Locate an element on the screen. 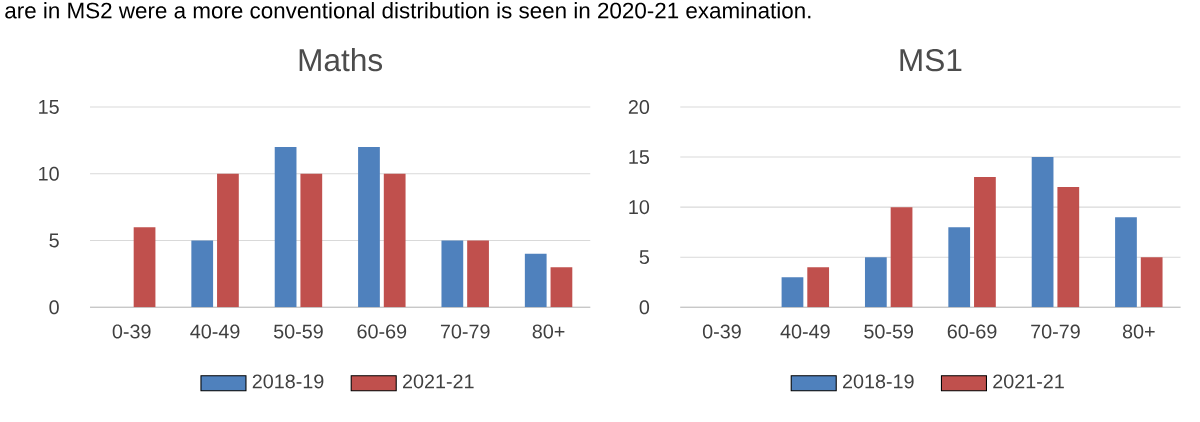 The height and width of the screenshot is (422, 1200). text: are in MS2 were a more conventional distribution is seen in 2020-21 examination. is located at coordinates (408, 10).